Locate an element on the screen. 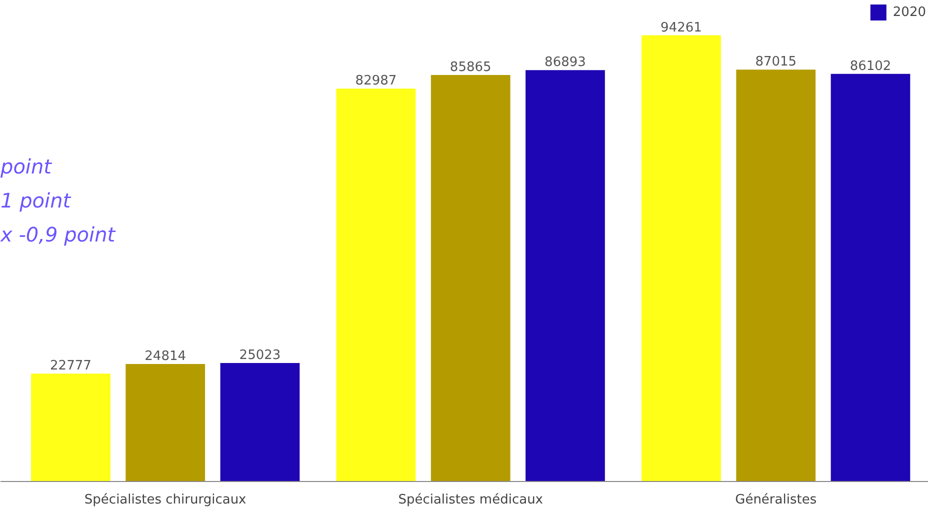 The width and height of the screenshot is (928, 517). data-label: 22777 is located at coordinates (71, 366).